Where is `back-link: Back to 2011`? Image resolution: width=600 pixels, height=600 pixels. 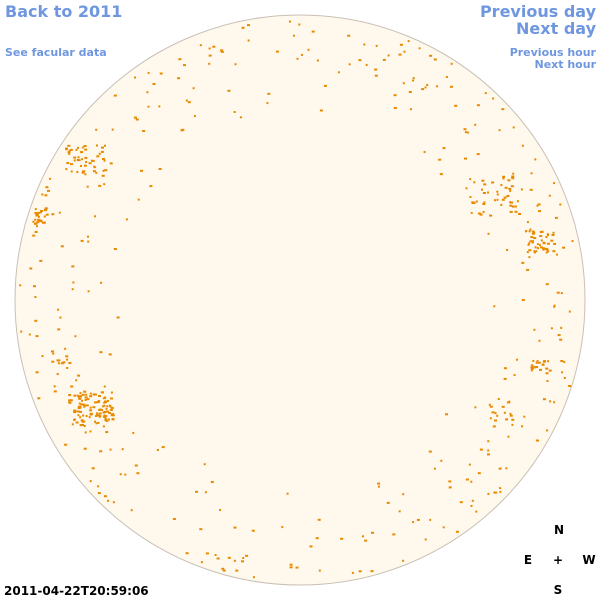
back-link: Back to 2011 is located at coordinates (63, 11).